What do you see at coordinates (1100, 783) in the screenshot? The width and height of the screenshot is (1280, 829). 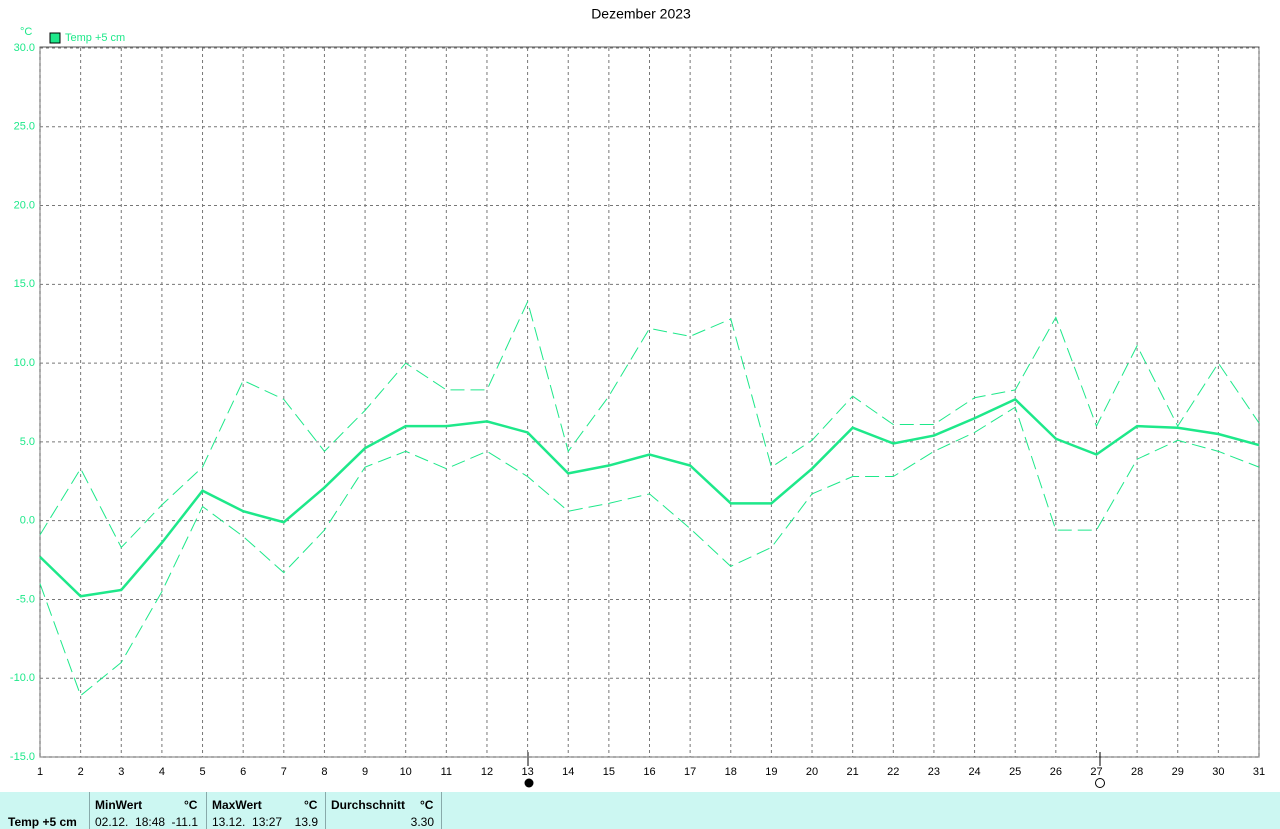 I see `new-moon-icon` at bounding box center [1100, 783].